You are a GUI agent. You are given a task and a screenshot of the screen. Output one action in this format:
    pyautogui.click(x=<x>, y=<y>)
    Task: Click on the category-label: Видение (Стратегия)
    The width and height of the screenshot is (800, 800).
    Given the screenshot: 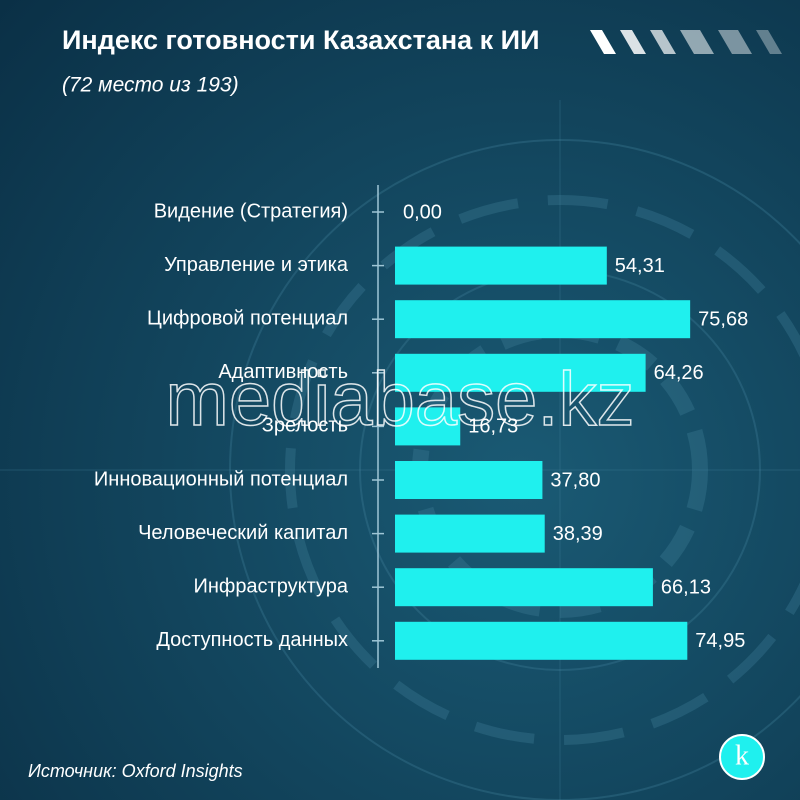 What is the action you would take?
    pyautogui.click(x=251, y=211)
    